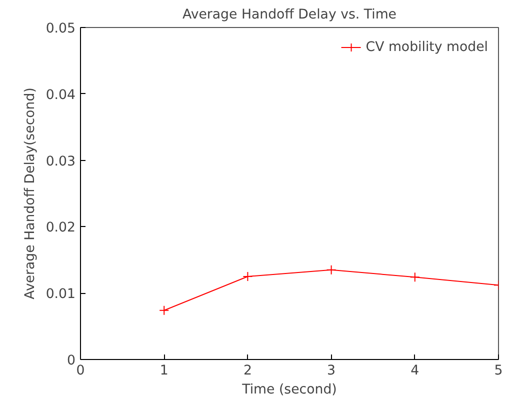  Describe the element at coordinates (61, 162) in the screenshot. I see `y-tick-label: 0.03` at that location.